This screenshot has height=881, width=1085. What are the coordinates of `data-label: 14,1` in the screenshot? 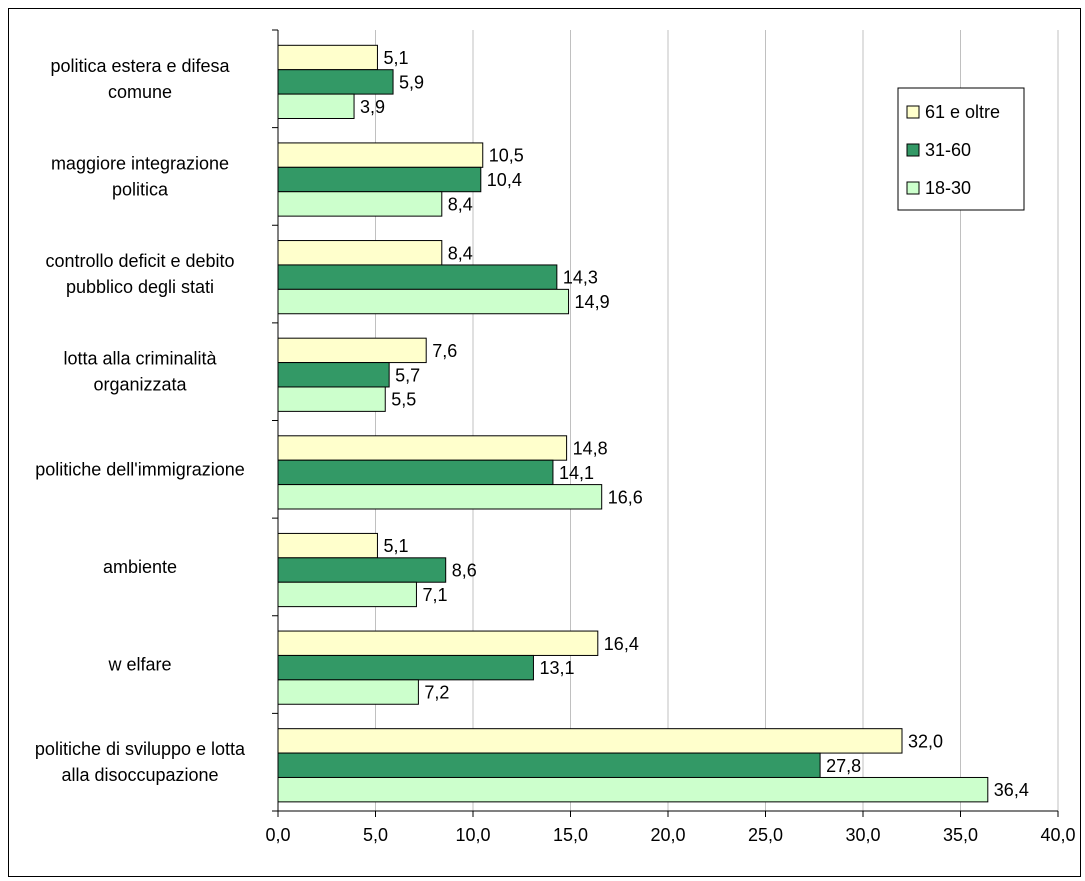 It's located at (576, 473).